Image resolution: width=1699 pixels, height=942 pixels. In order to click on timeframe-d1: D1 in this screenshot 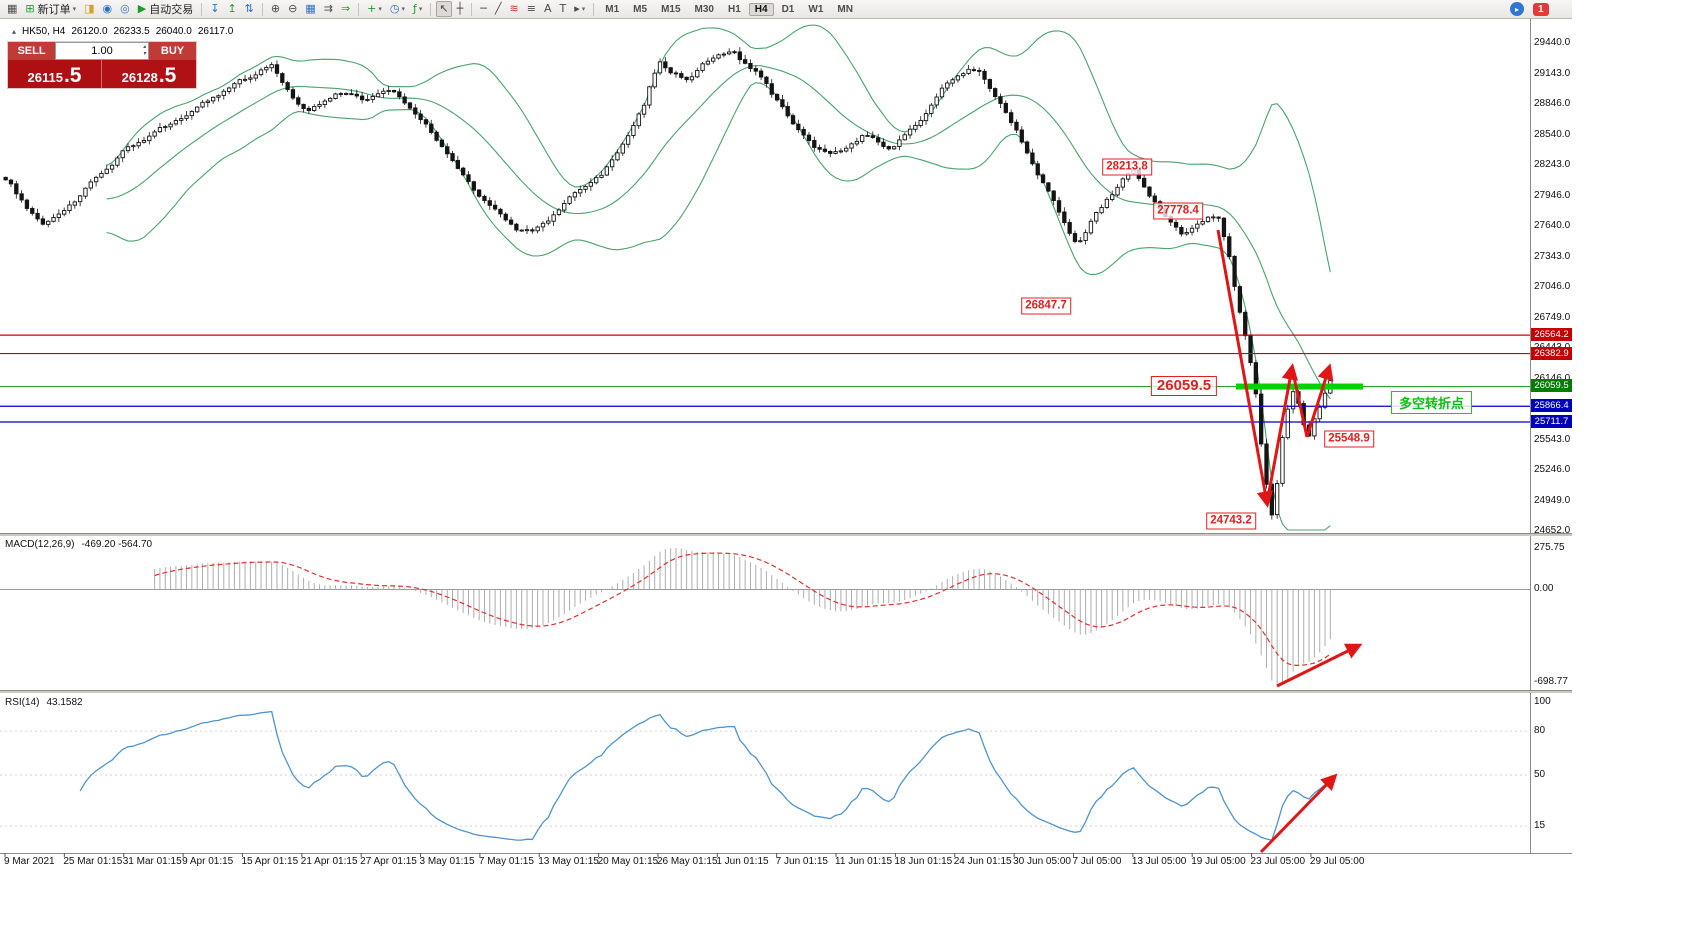, I will do `click(788, 9)`.